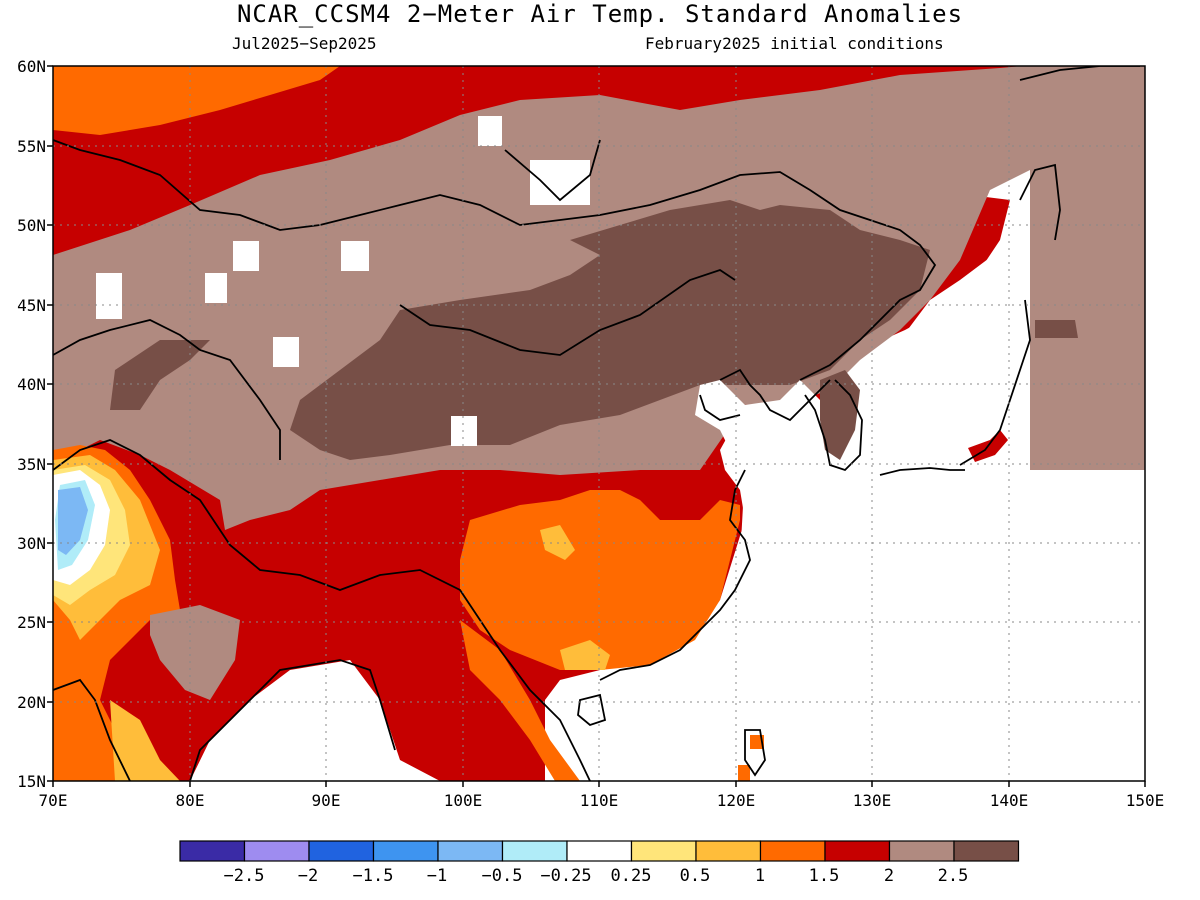  What do you see at coordinates (437, 876) in the screenshot?
I see `colorbar-label: −1` at bounding box center [437, 876].